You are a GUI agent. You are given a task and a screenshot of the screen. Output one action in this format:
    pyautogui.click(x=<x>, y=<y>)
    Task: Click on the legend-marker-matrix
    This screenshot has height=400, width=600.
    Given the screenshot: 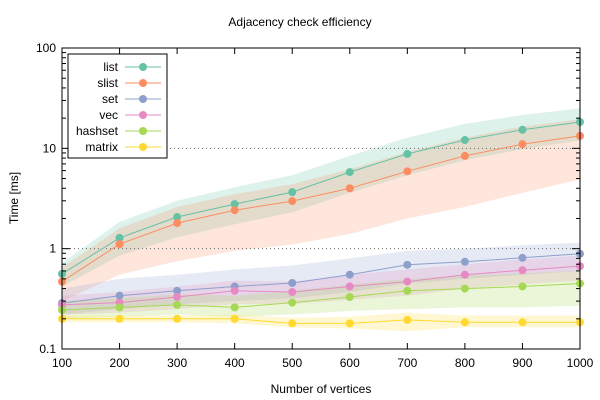 What is the action you would take?
    pyautogui.click(x=143, y=147)
    